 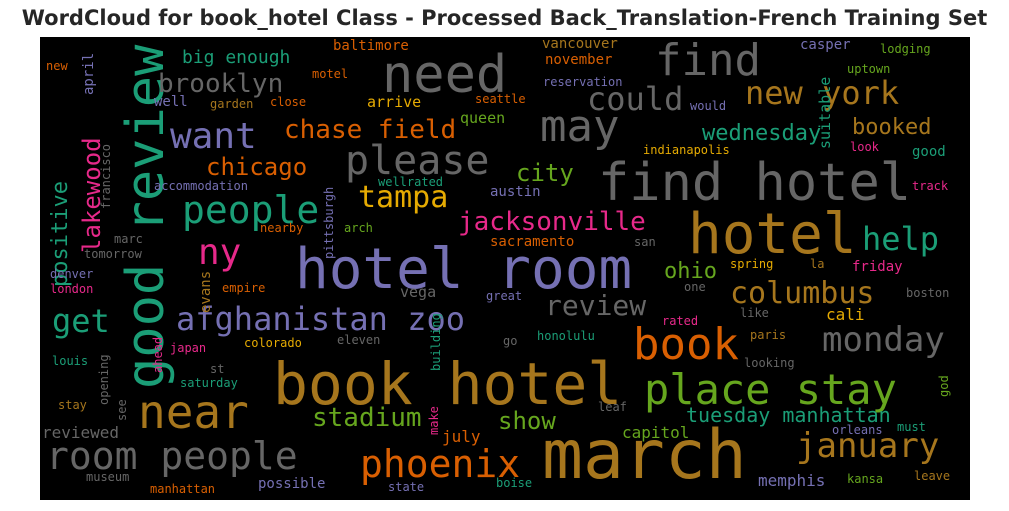 I want to click on word: november, so click(x=579, y=60).